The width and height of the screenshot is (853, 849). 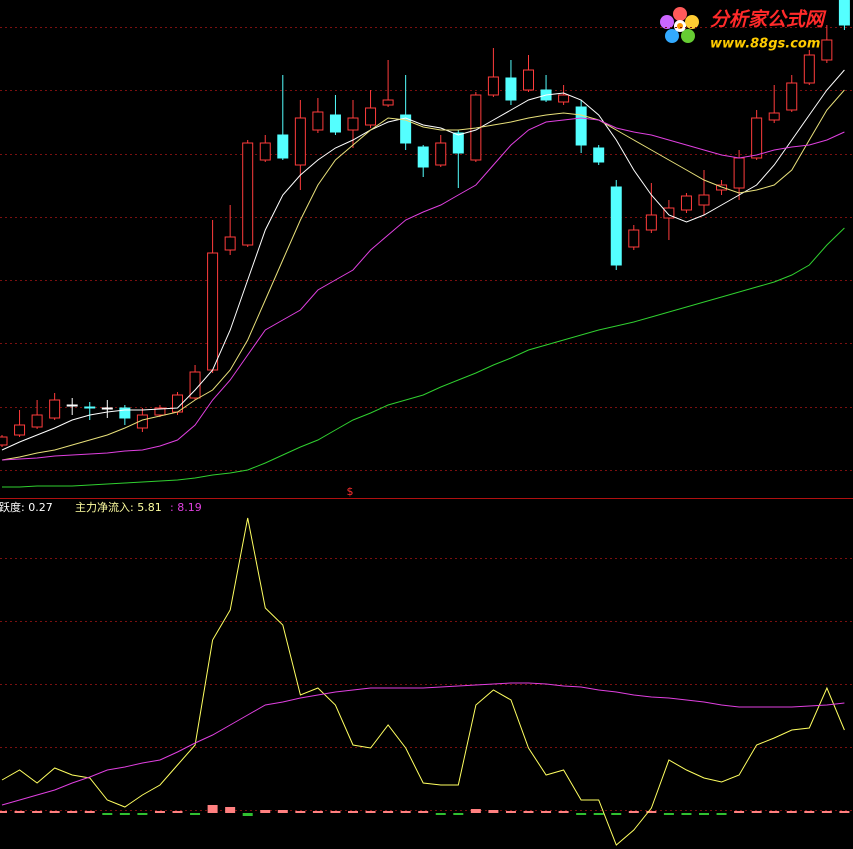 What do you see at coordinates (186, 507) in the screenshot?
I see `legend-text: : 8.19` at bounding box center [186, 507].